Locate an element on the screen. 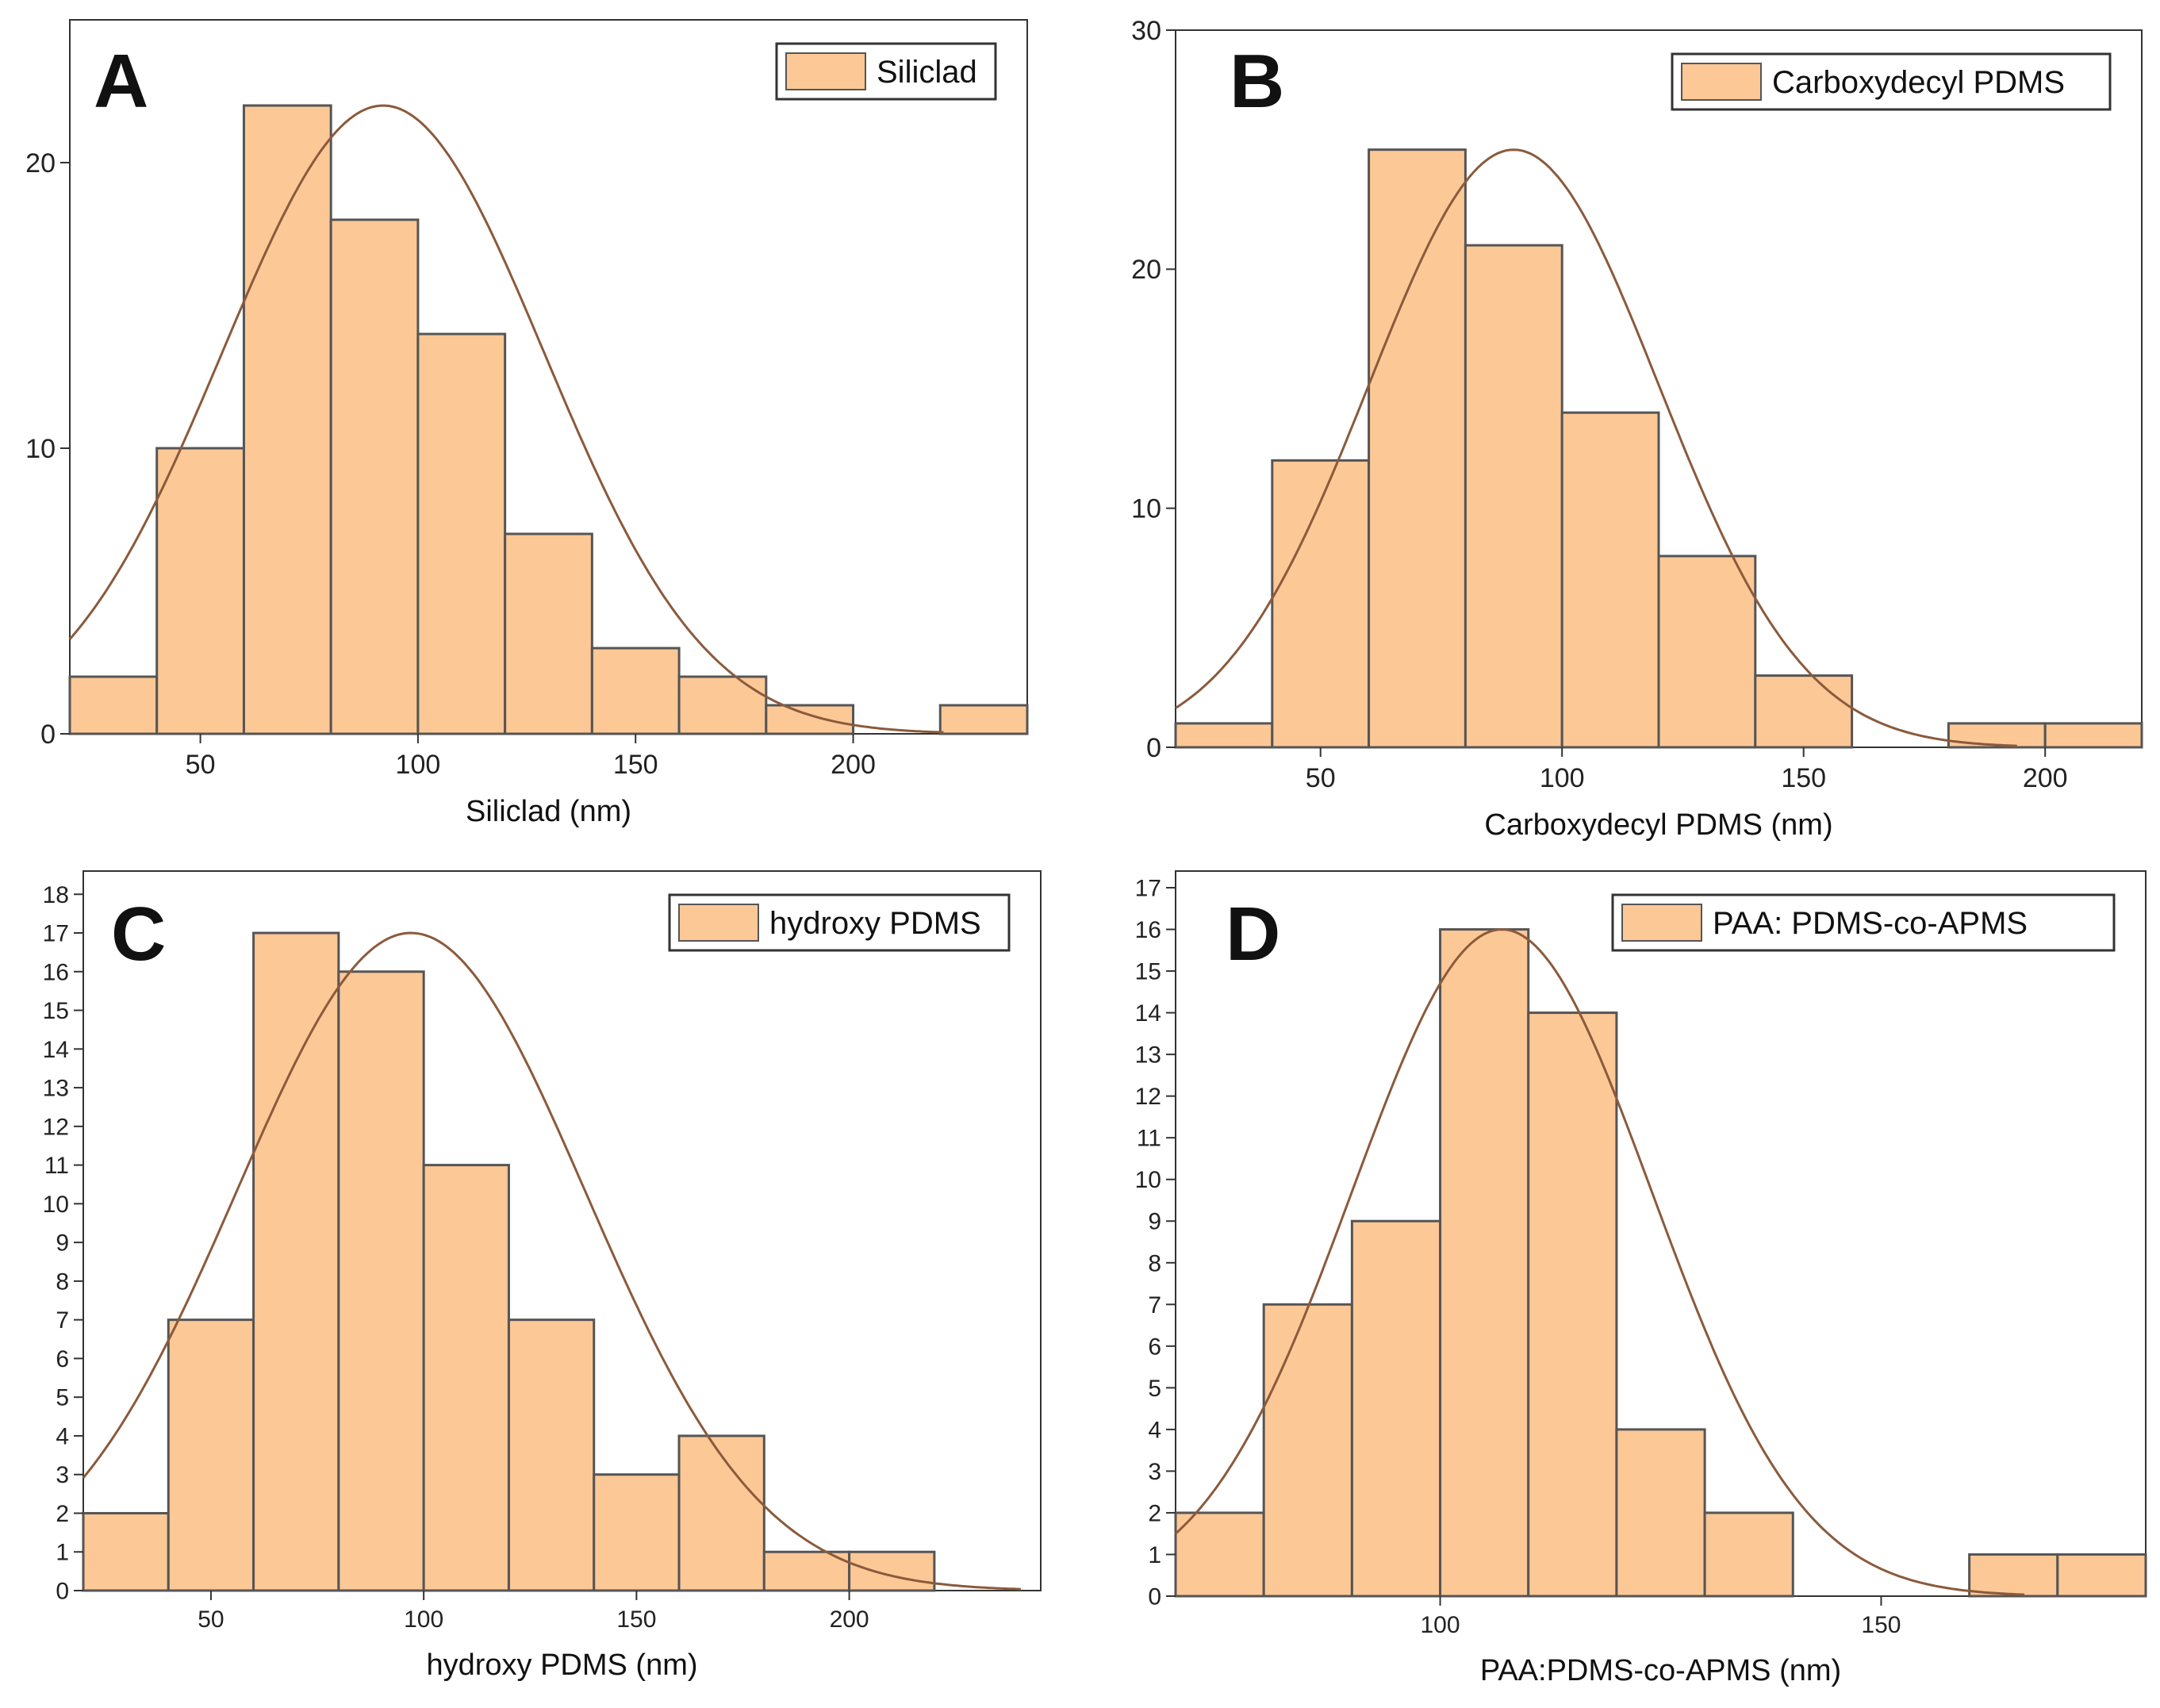 Image resolution: width=2160 pixels, height=1708 pixels. gaussian-fit-curve is located at coordinates (506, 419).